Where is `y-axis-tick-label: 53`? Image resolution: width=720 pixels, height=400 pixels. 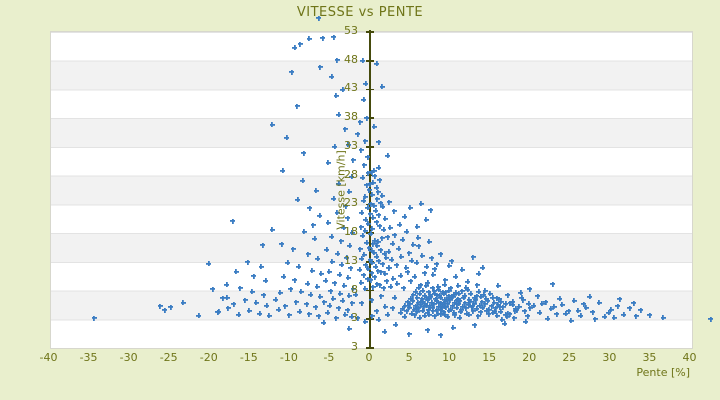 y-axis-tick-label: 53 is located at coordinates (351, 30).